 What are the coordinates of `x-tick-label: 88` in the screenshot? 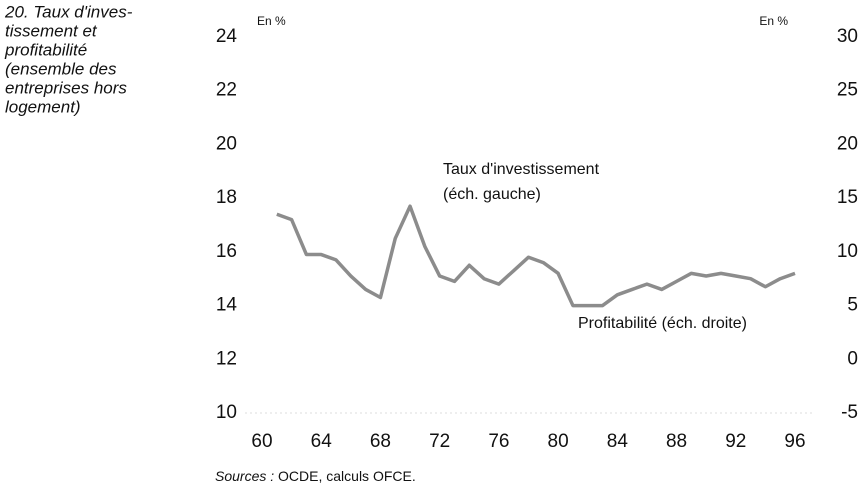 It's located at (676, 441).